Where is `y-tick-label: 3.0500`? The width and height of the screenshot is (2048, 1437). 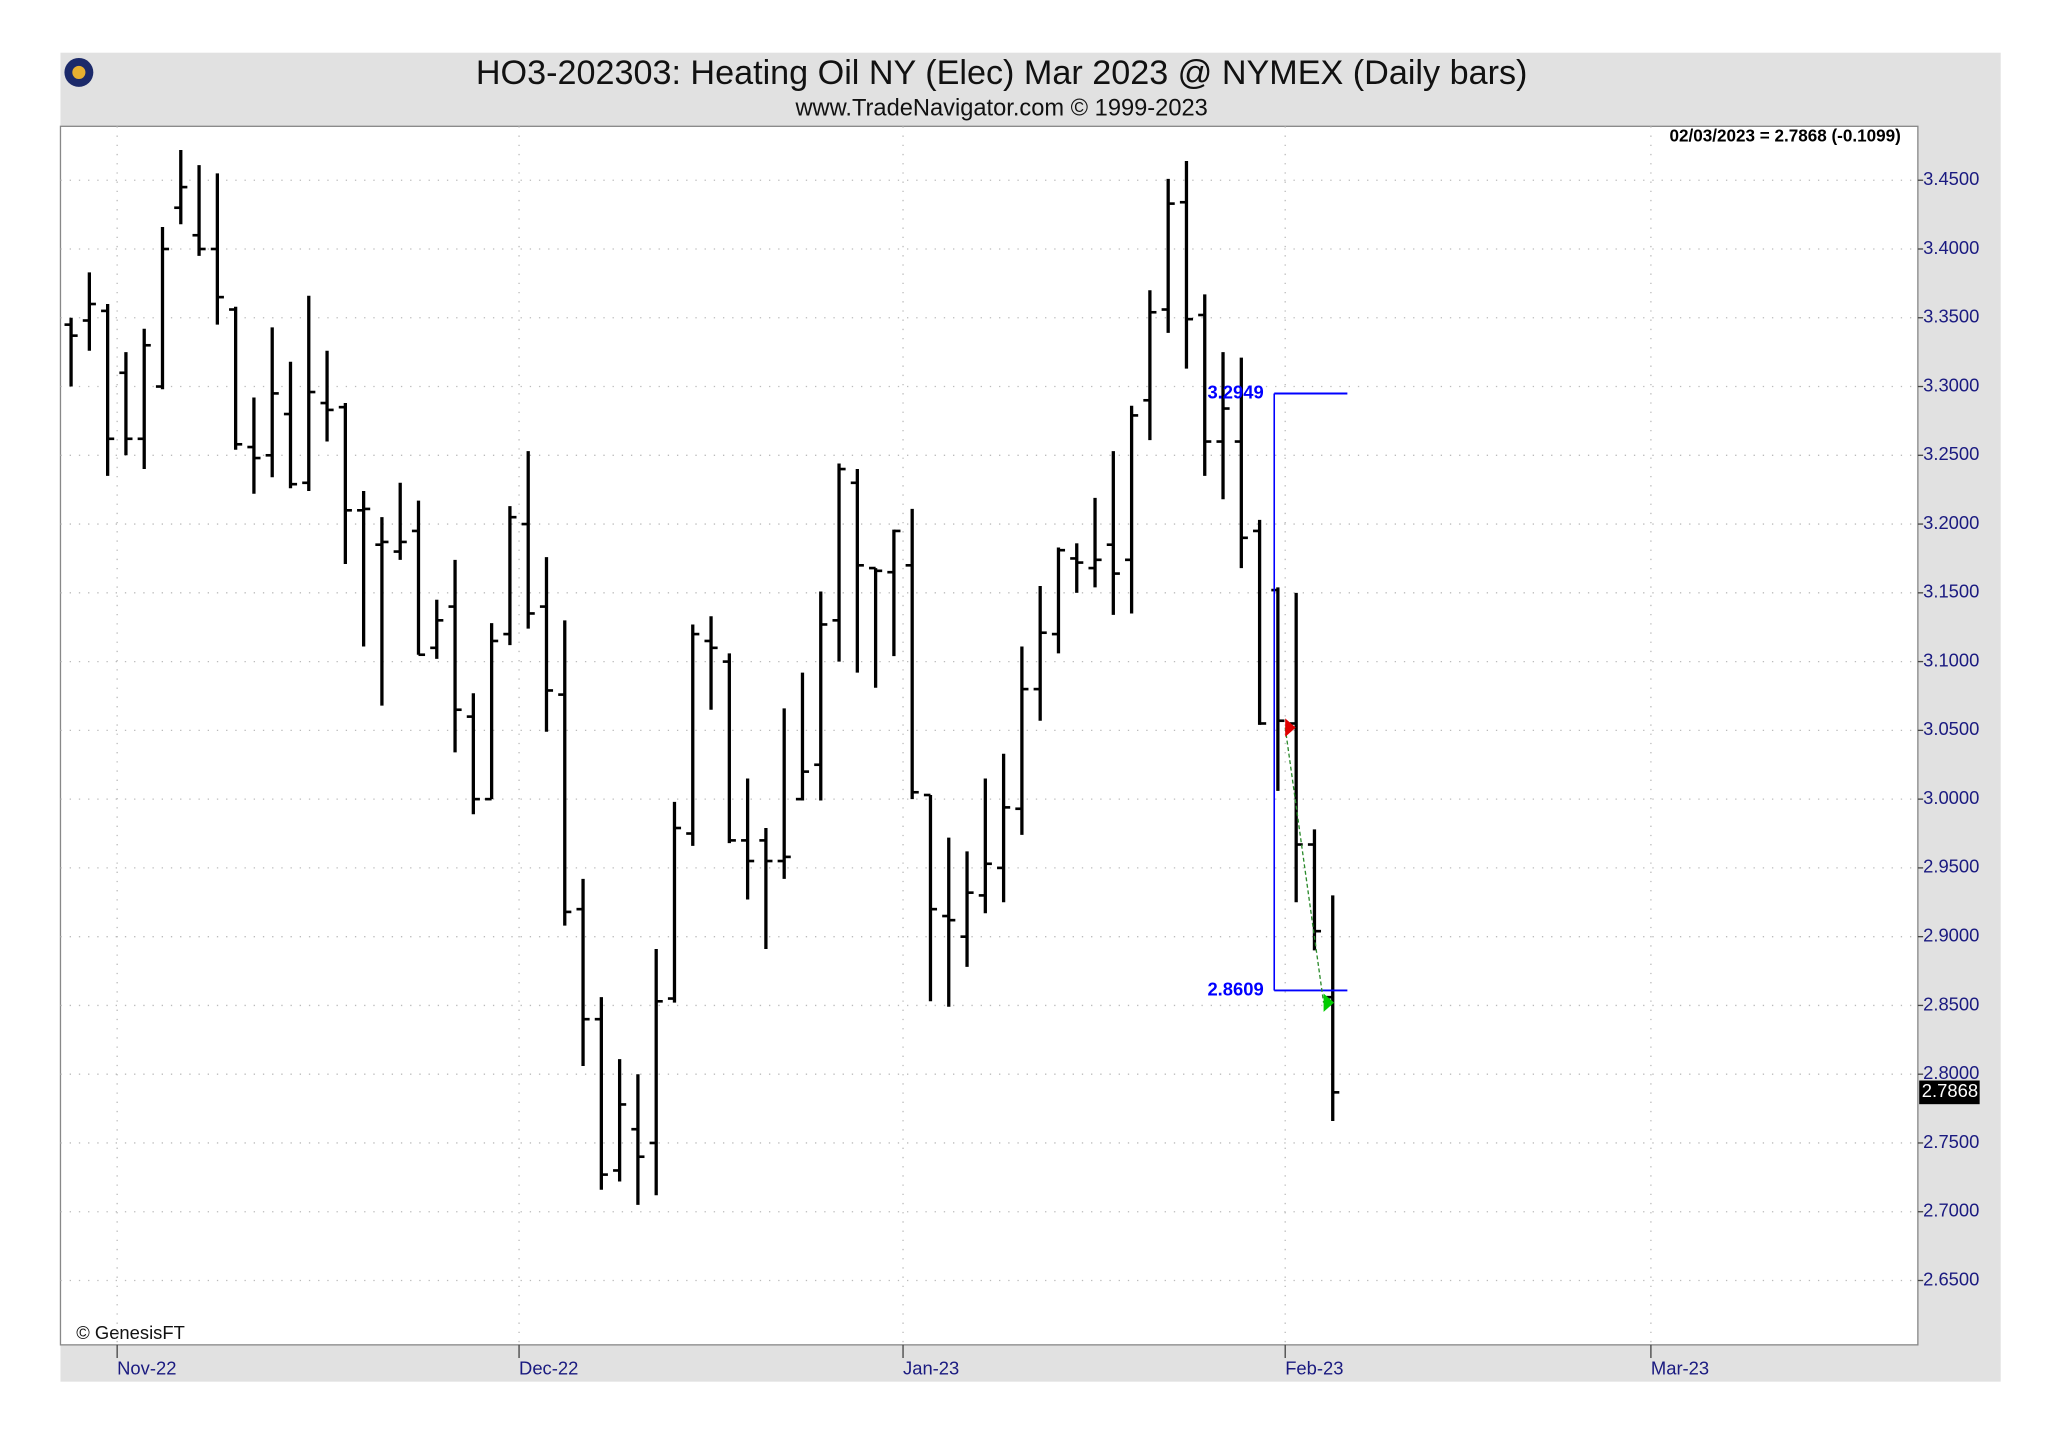
y-tick-label: 3.0500 is located at coordinates (1951, 728).